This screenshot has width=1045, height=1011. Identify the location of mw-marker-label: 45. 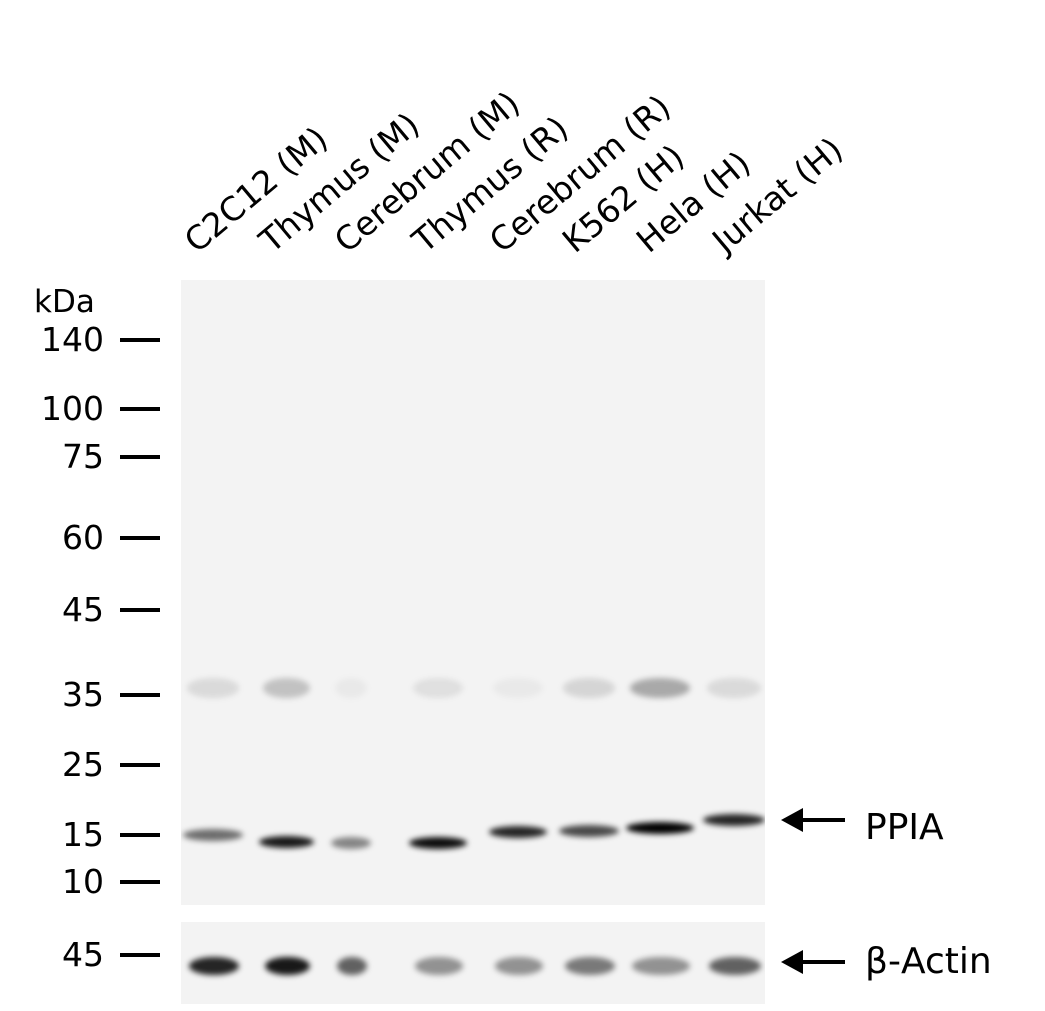
(83, 609).